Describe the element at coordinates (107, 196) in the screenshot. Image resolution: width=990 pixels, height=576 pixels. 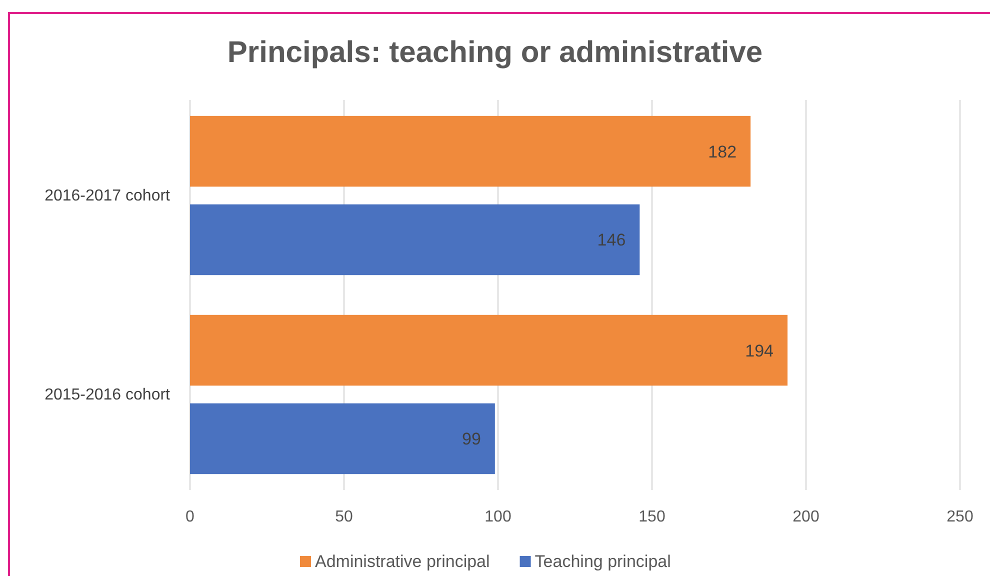
I see `y-tick-label: 2016-2017 cohort` at that location.